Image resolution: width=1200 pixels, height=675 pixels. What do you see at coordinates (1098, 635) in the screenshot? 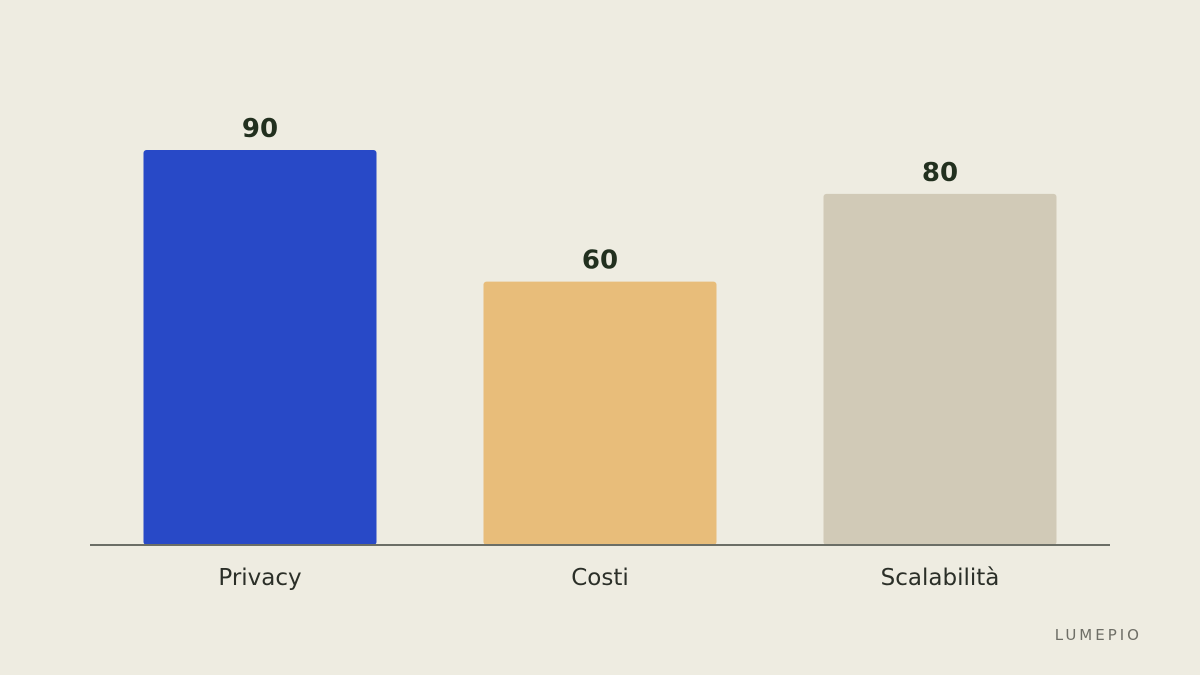
I see `brand-logo-text: LUMEPIO` at bounding box center [1098, 635].